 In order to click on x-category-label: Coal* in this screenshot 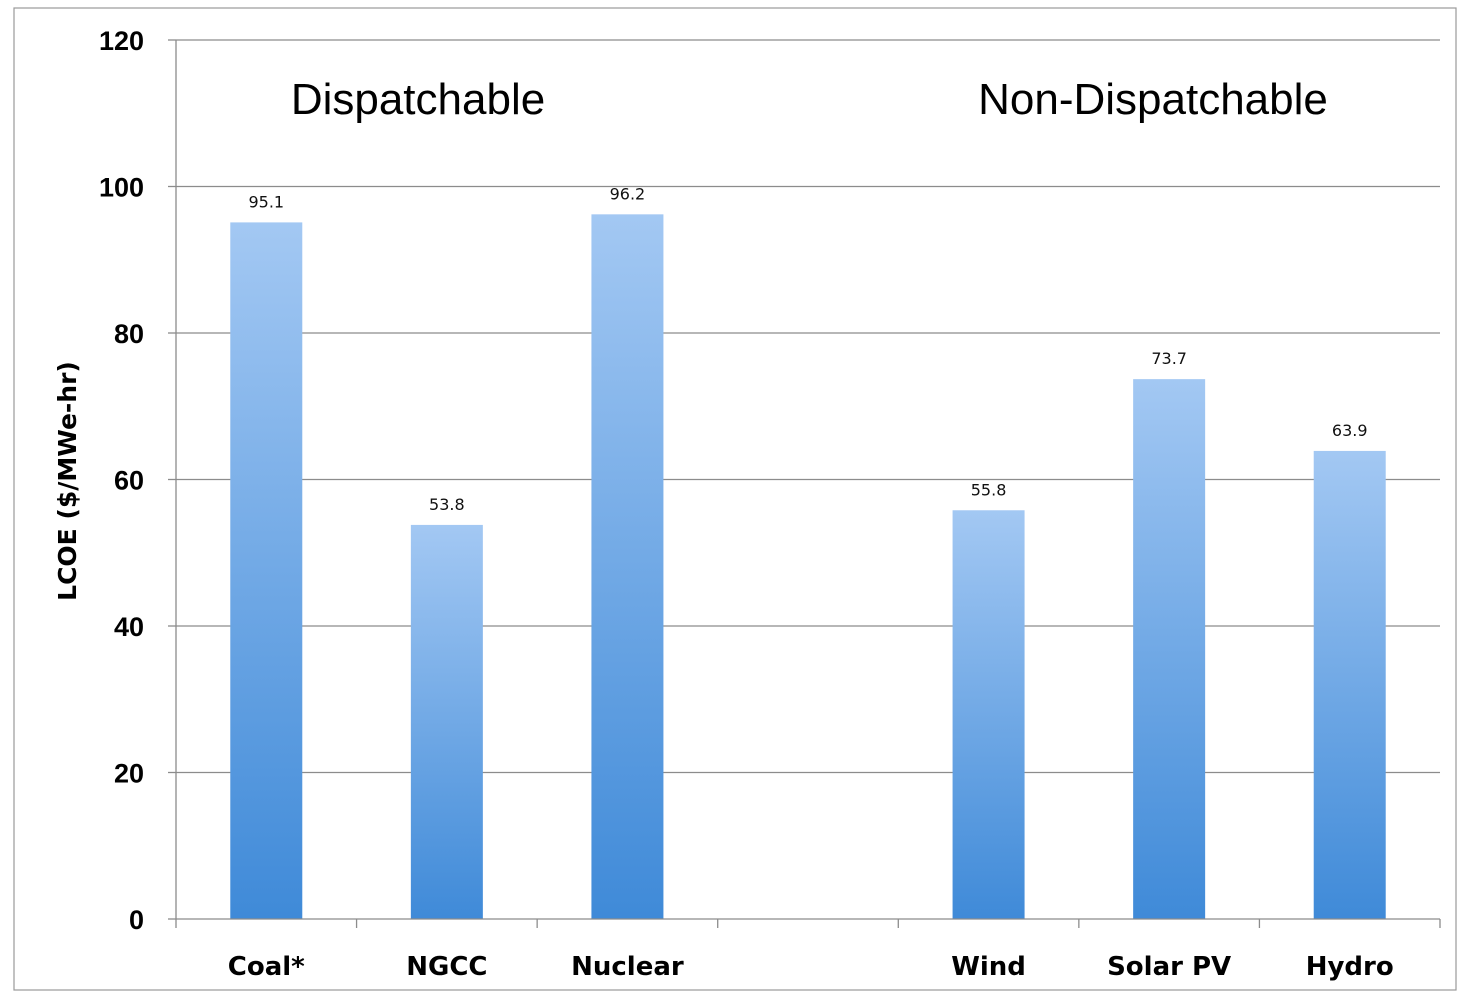, I will do `click(266, 967)`.